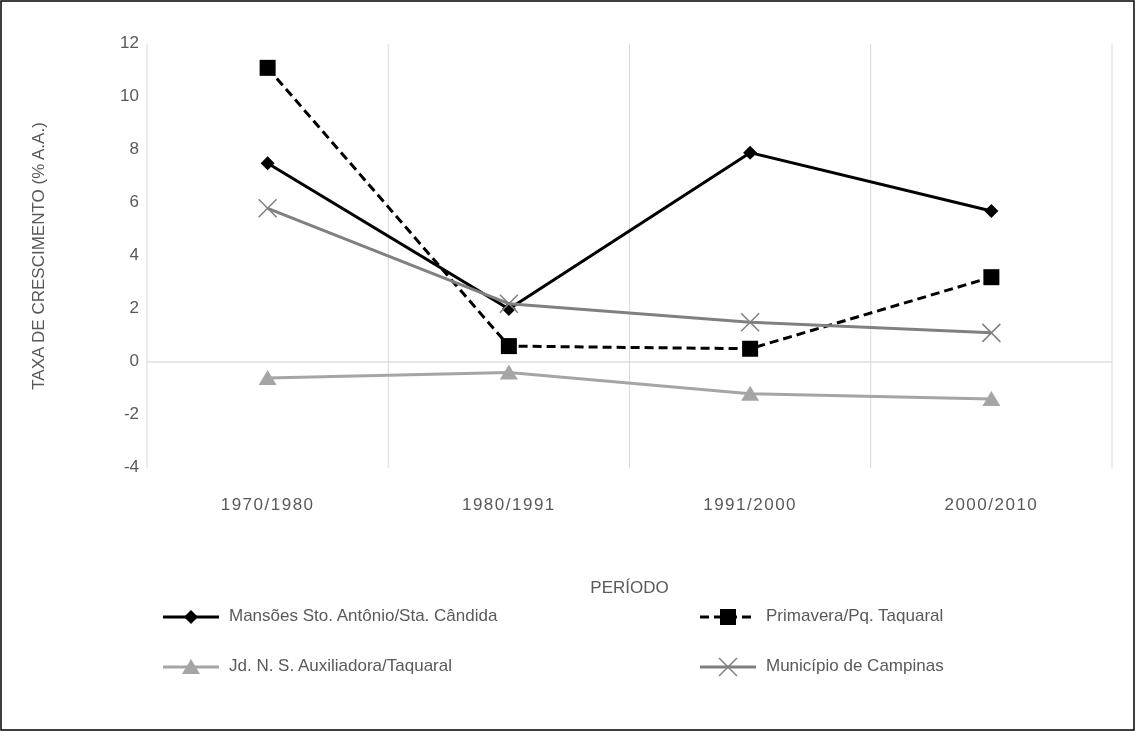 Image resolution: width=1135 pixels, height=731 pixels. I want to click on y-tick-label: 12, so click(129, 43).